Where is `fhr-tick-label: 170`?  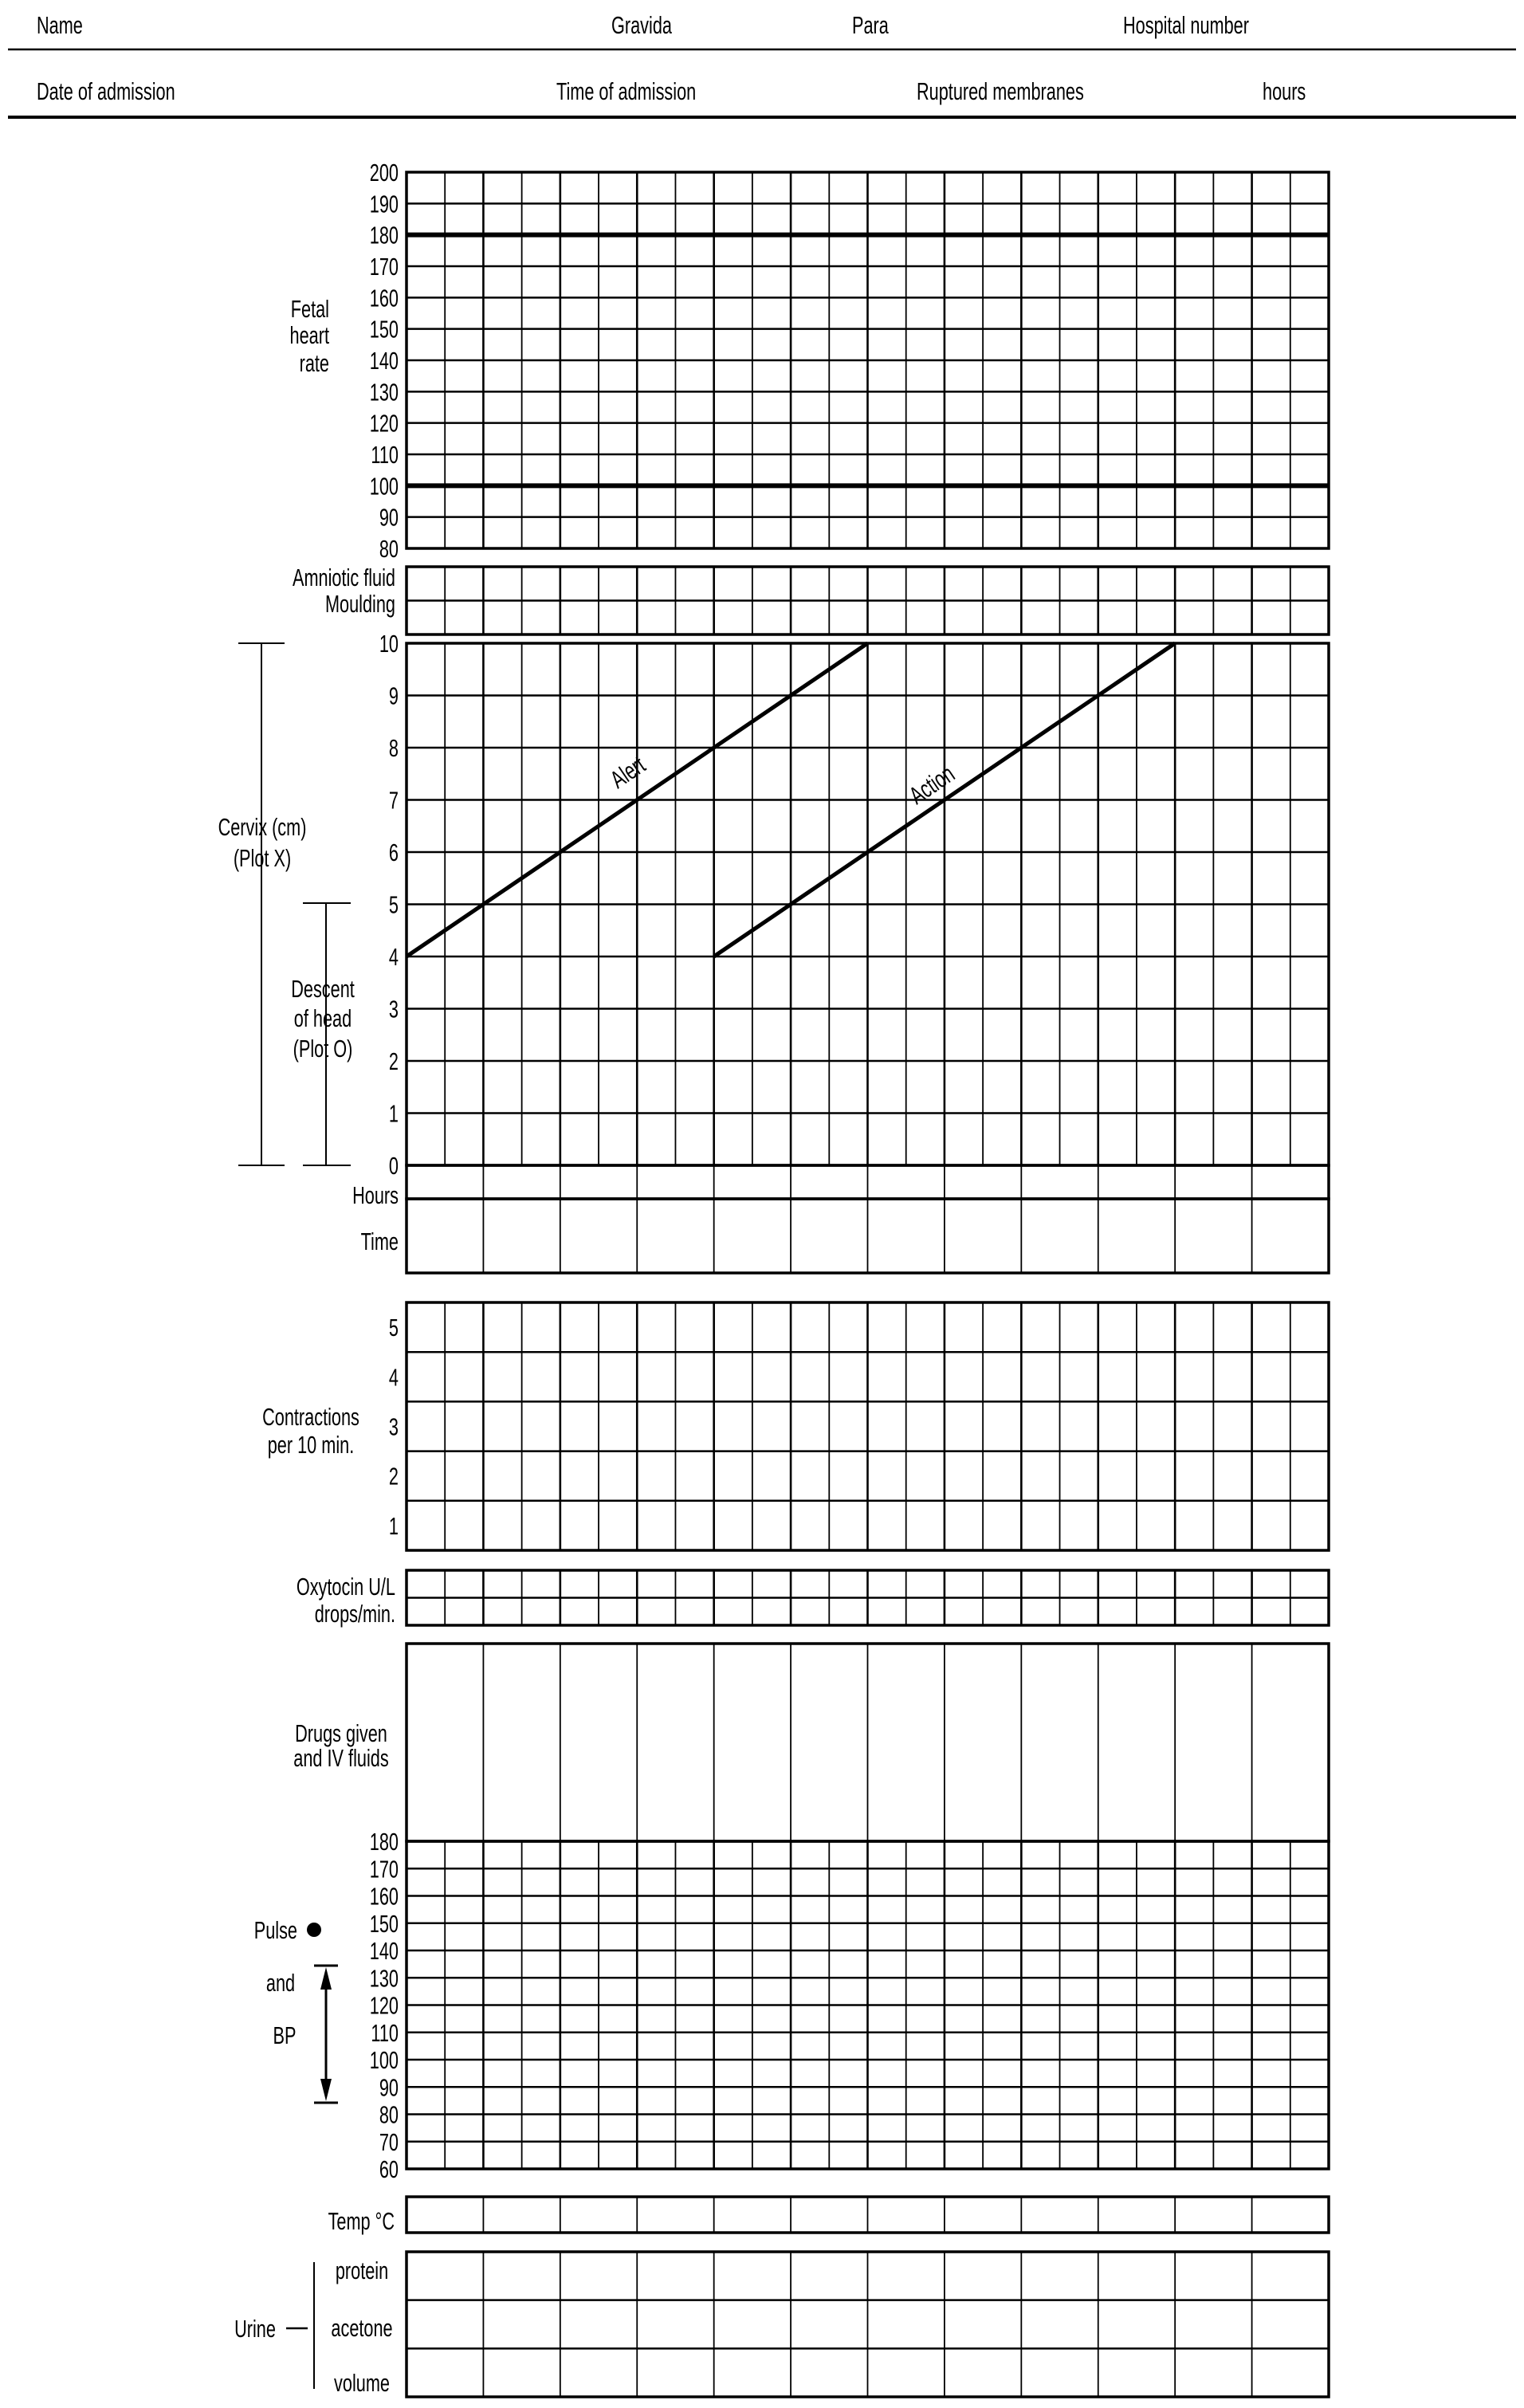
fhr-tick-label: 170 is located at coordinates (385, 267).